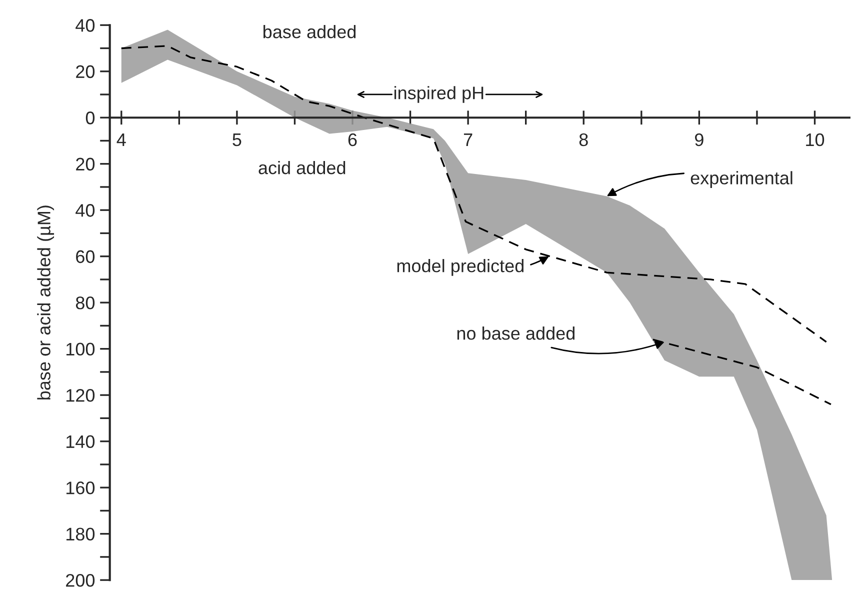  I want to click on y-tick-label: 100, so click(80, 349).